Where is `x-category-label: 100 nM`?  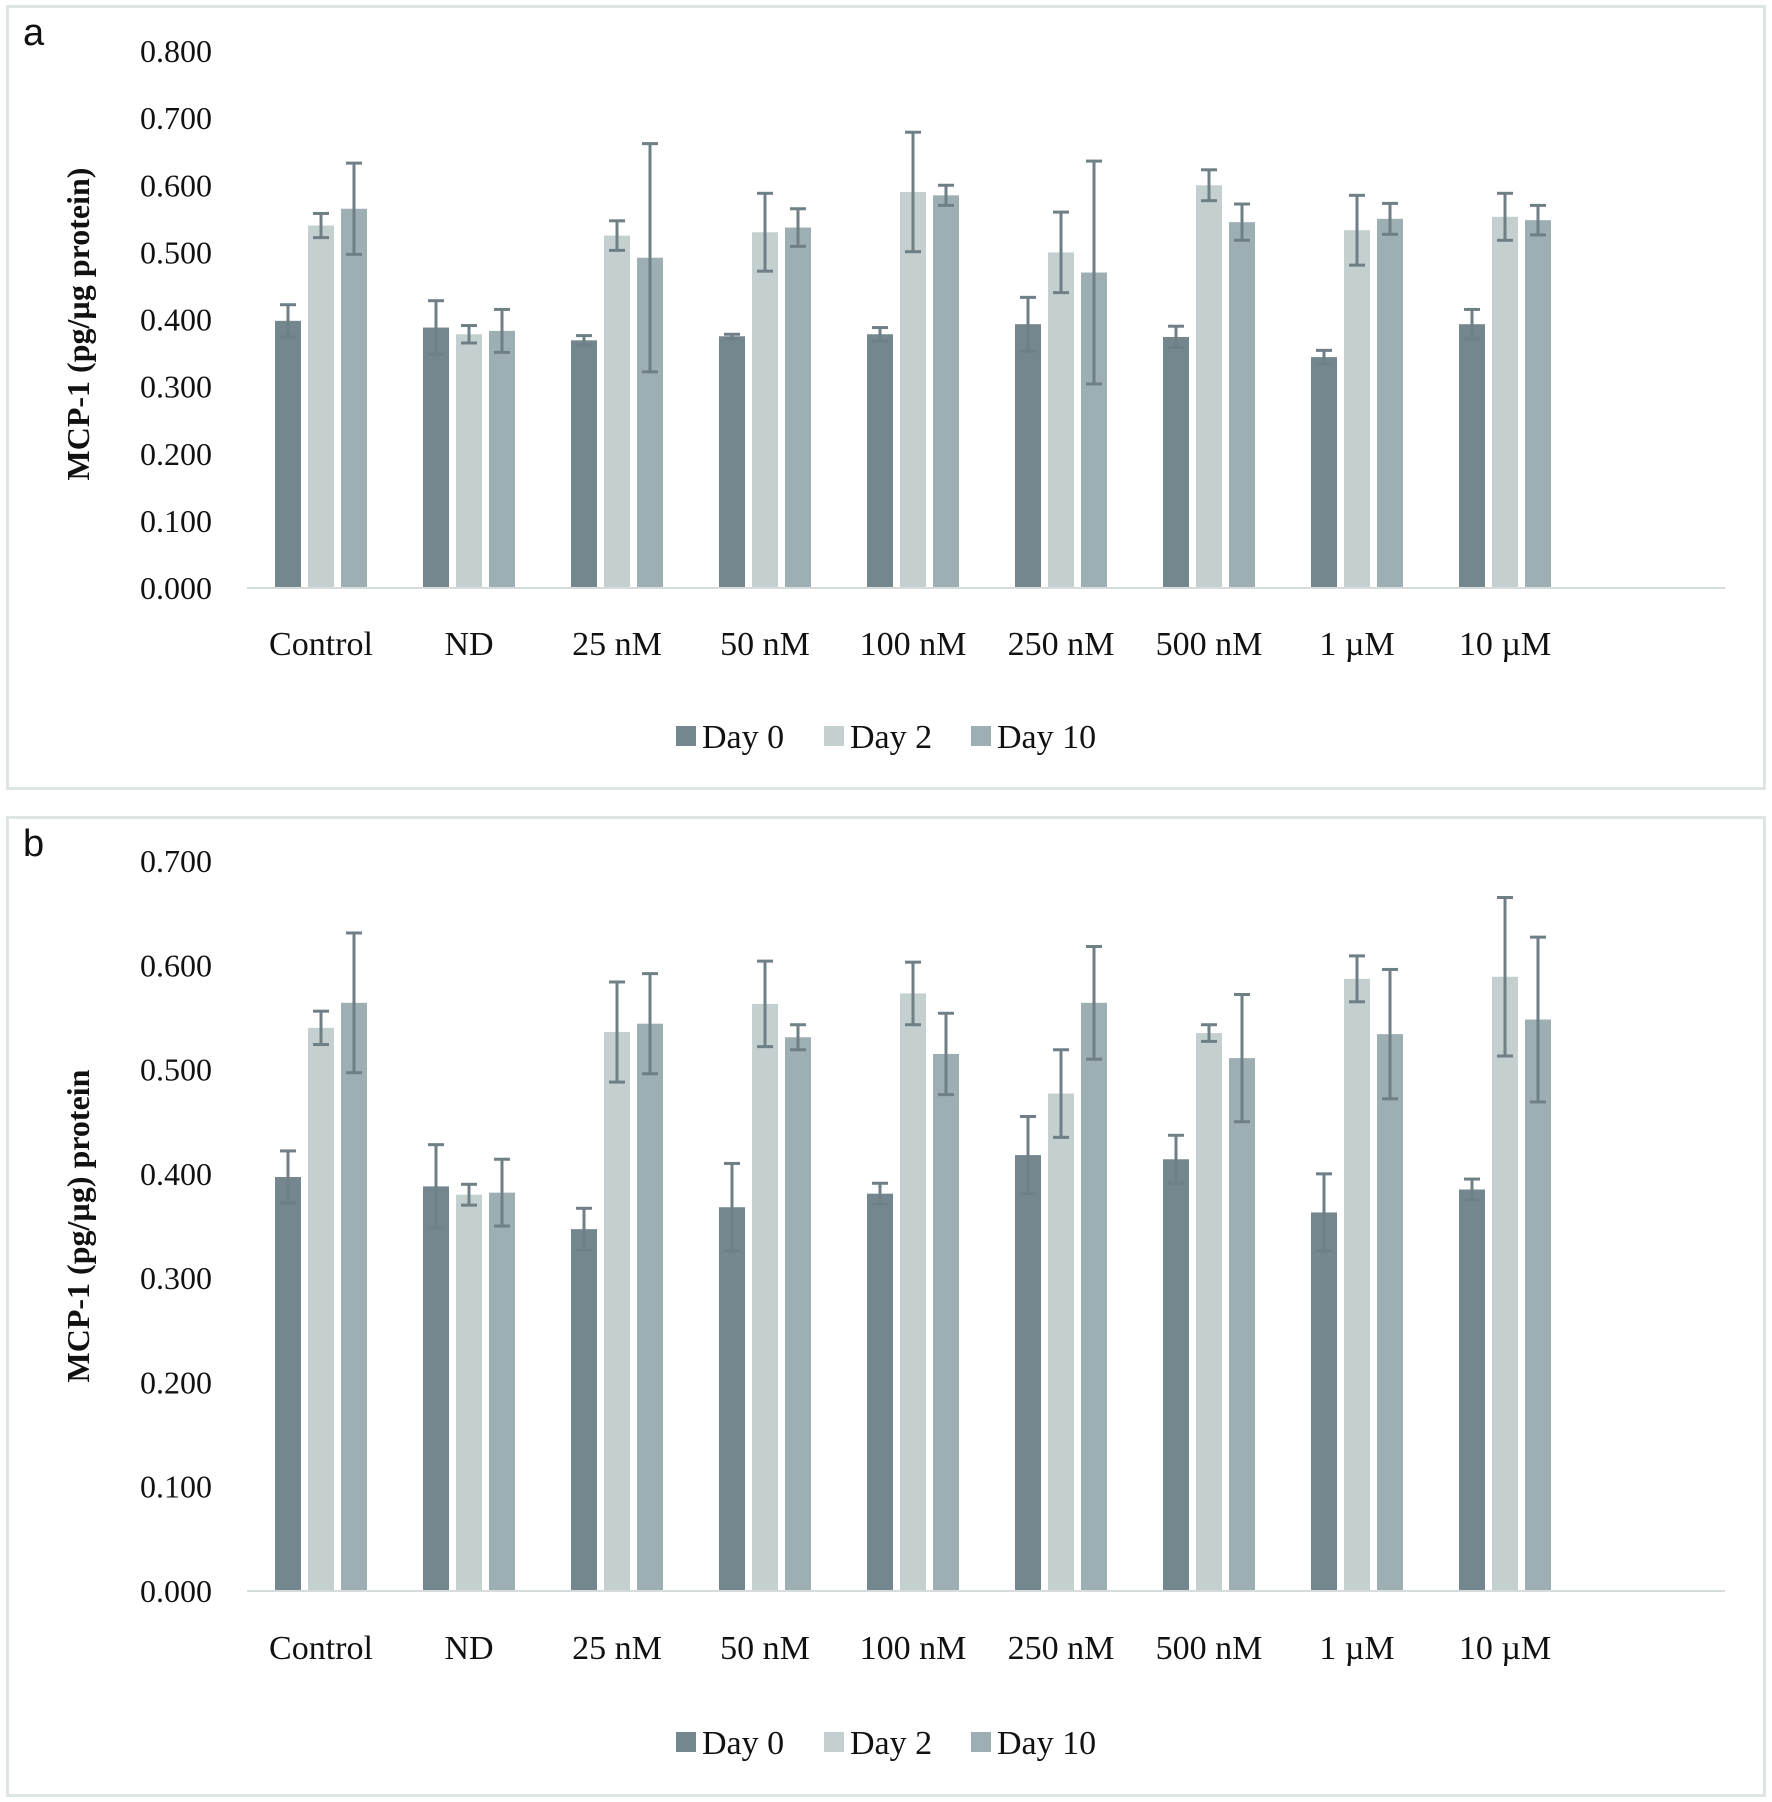 x-category-label: 100 nM is located at coordinates (913, 1648).